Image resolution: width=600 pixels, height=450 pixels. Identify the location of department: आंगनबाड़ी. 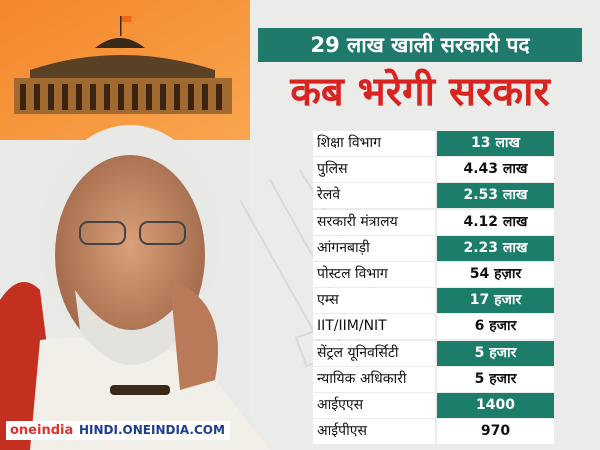
(374, 248).